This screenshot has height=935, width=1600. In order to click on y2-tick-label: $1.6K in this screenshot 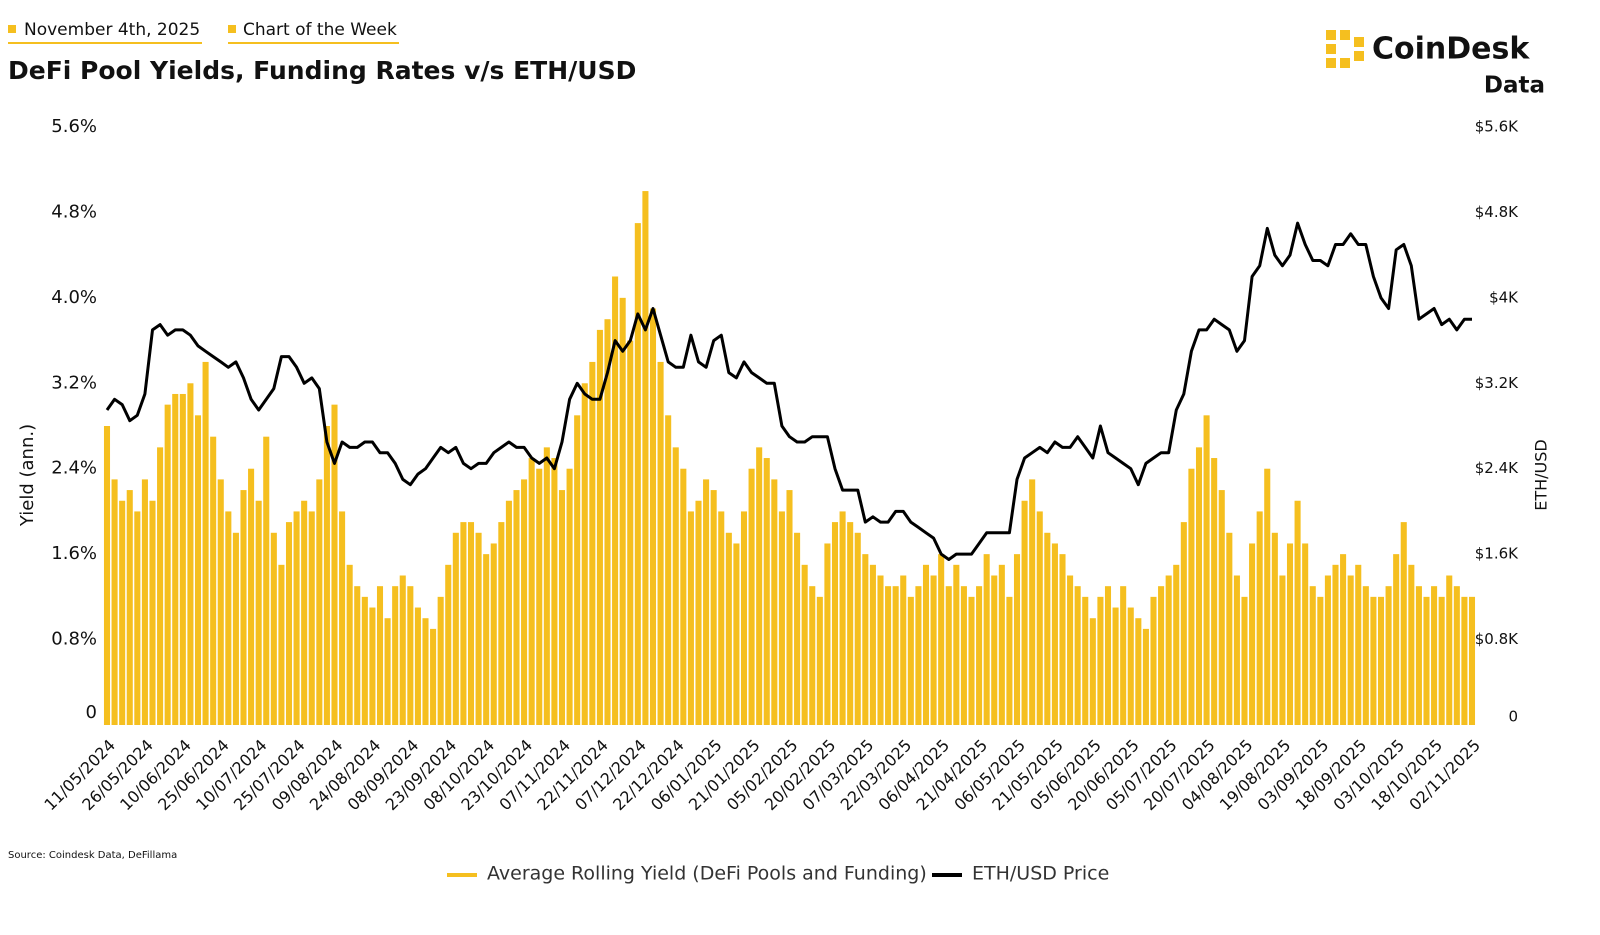, I will do `click(1497, 554)`.